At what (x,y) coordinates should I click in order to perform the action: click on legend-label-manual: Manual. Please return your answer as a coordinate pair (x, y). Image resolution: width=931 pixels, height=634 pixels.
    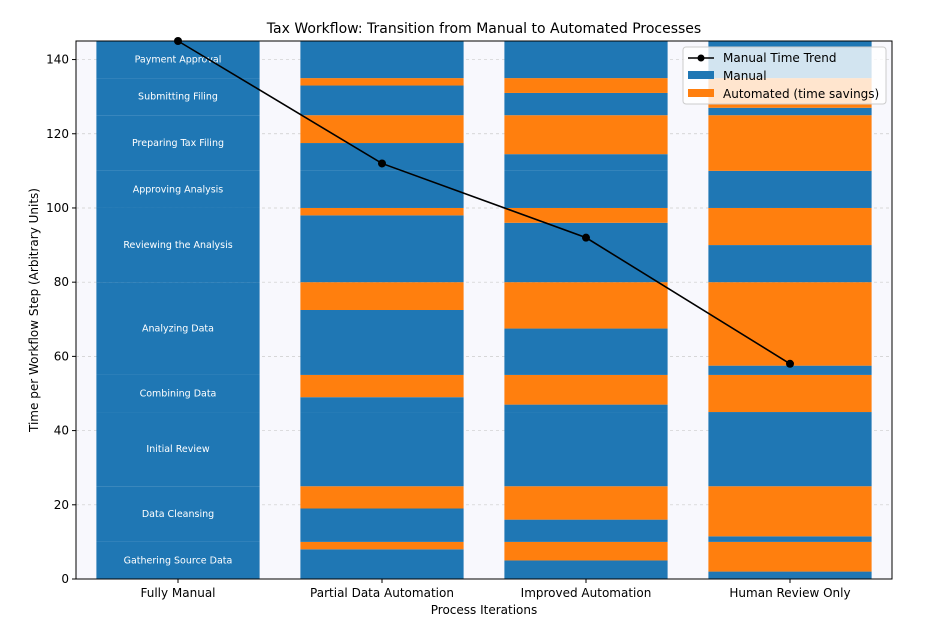
    Looking at the image, I should click on (745, 76).